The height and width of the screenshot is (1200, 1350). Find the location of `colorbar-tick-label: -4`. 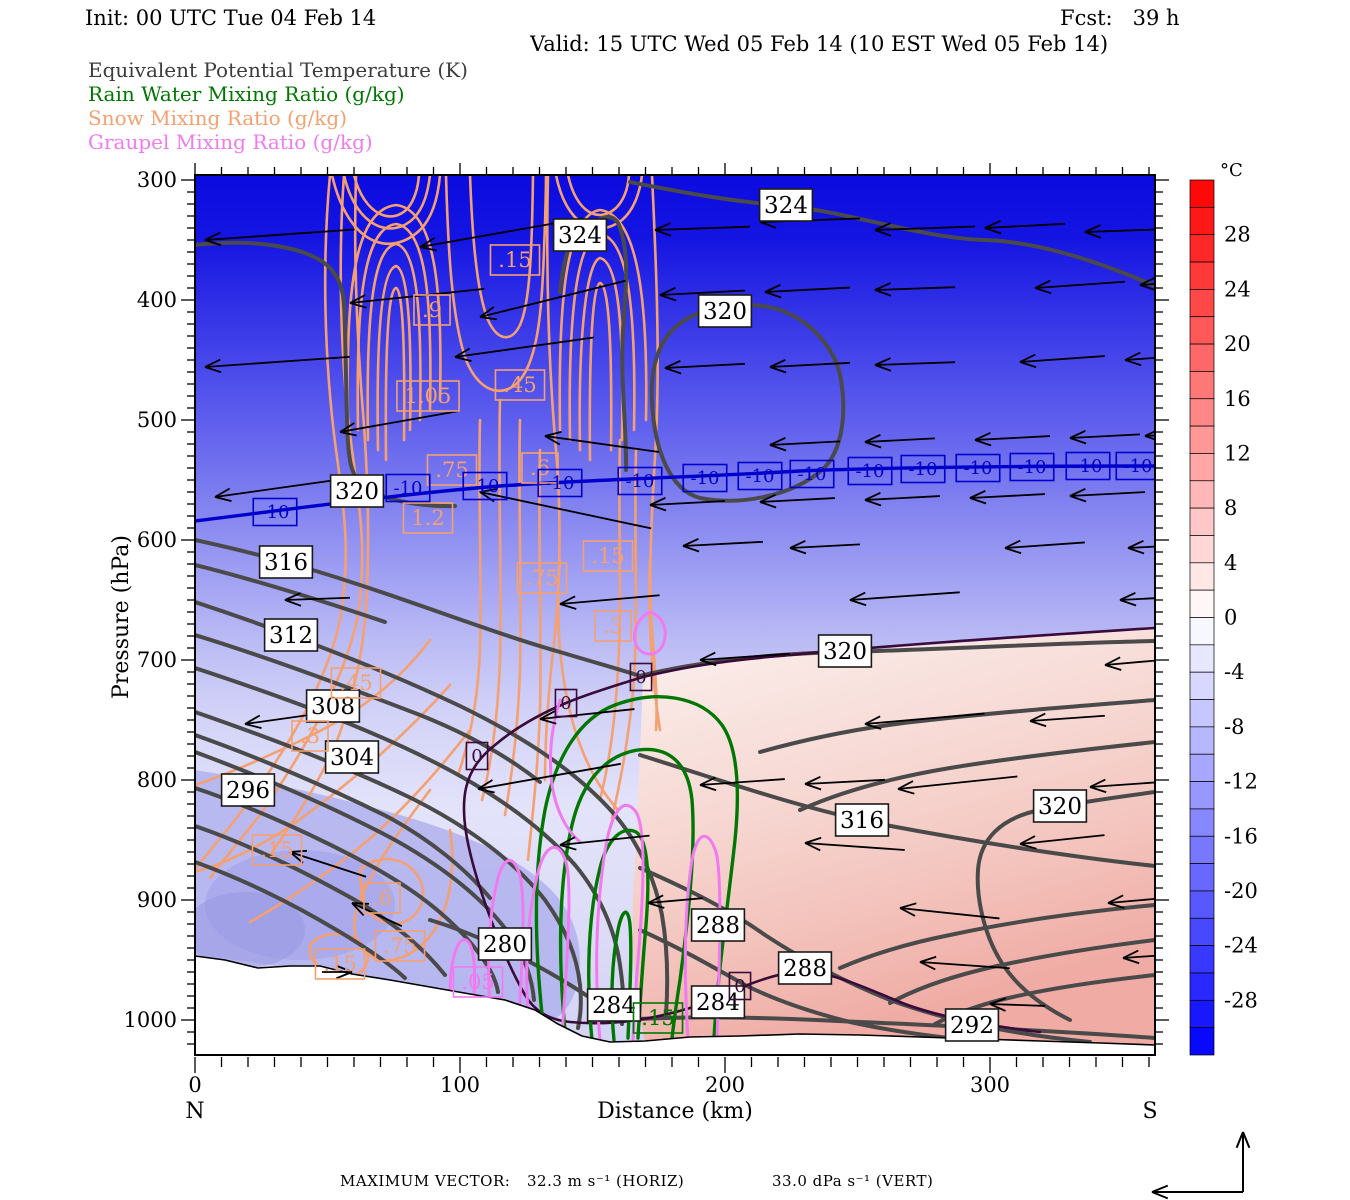

colorbar-tick-label: -4 is located at coordinates (1234, 672).